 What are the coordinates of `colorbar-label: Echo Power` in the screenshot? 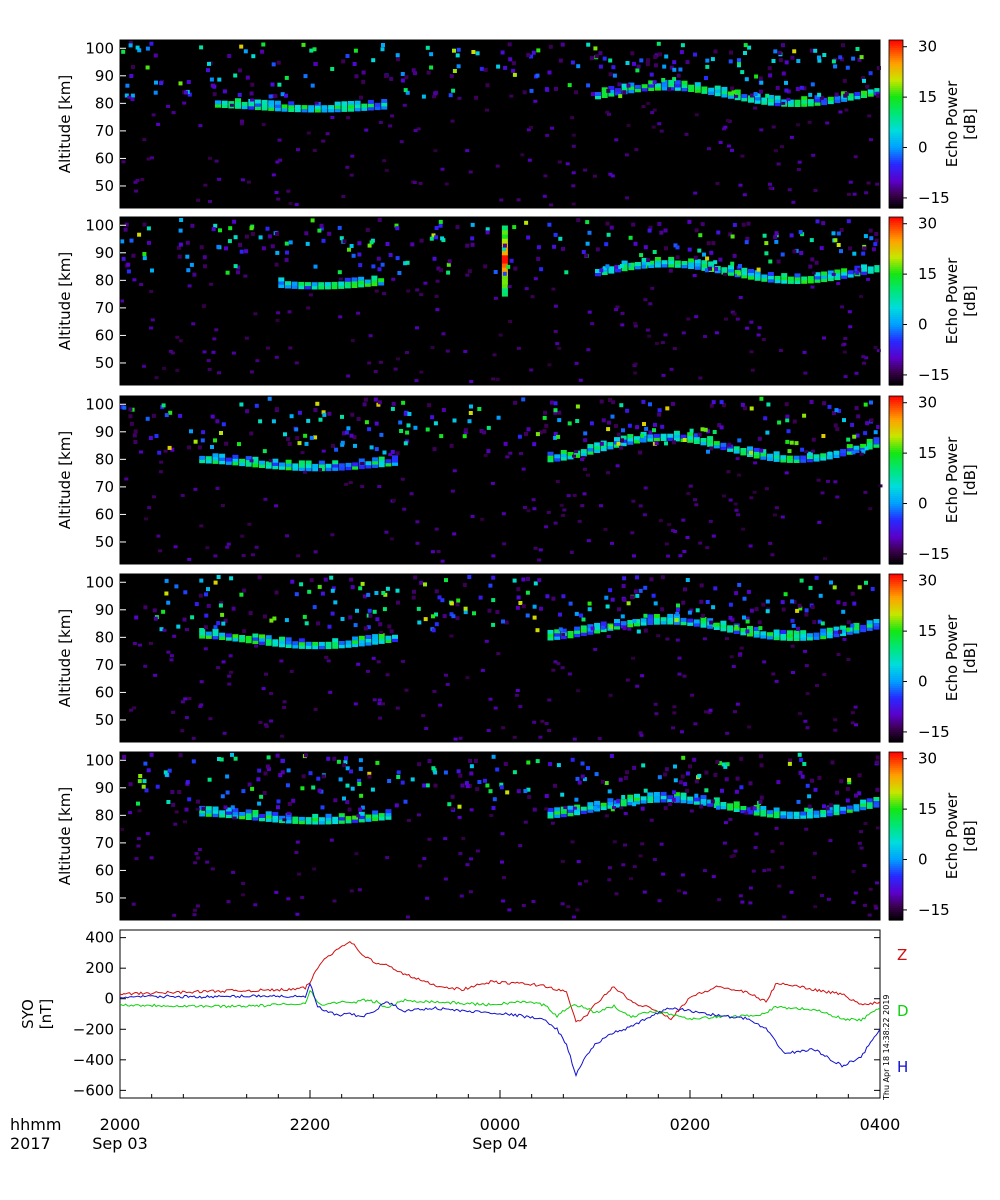 It's located at (952, 123).